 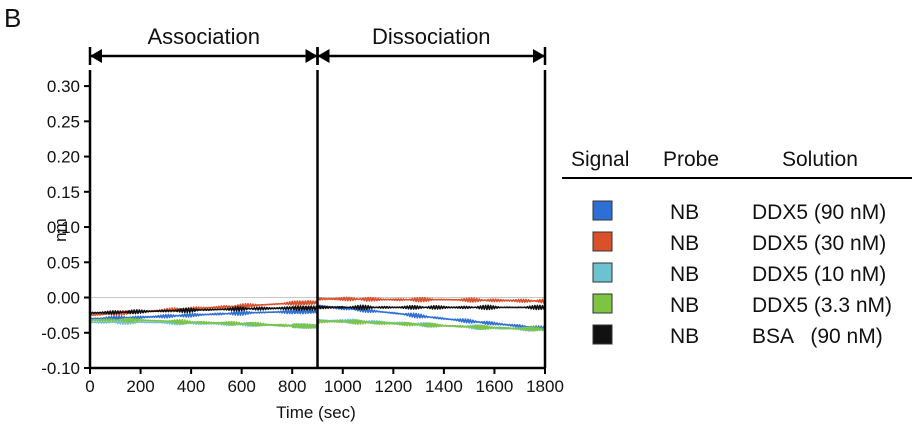 What do you see at coordinates (63, 86) in the screenshot?
I see `y-tick-label: 0.30` at bounding box center [63, 86].